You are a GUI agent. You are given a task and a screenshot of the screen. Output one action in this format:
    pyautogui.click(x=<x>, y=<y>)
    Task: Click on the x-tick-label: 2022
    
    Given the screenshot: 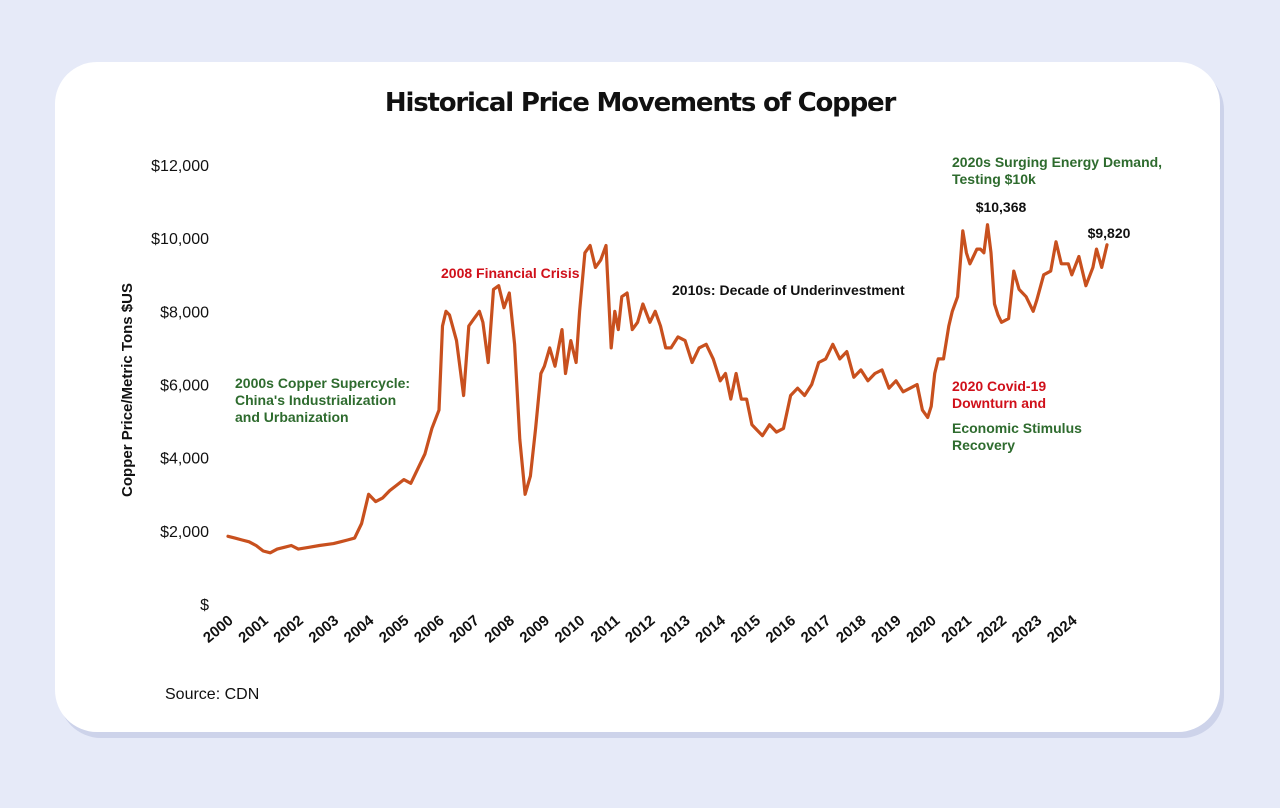 What is the action you would take?
    pyautogui.click(x=992, y=629)
    